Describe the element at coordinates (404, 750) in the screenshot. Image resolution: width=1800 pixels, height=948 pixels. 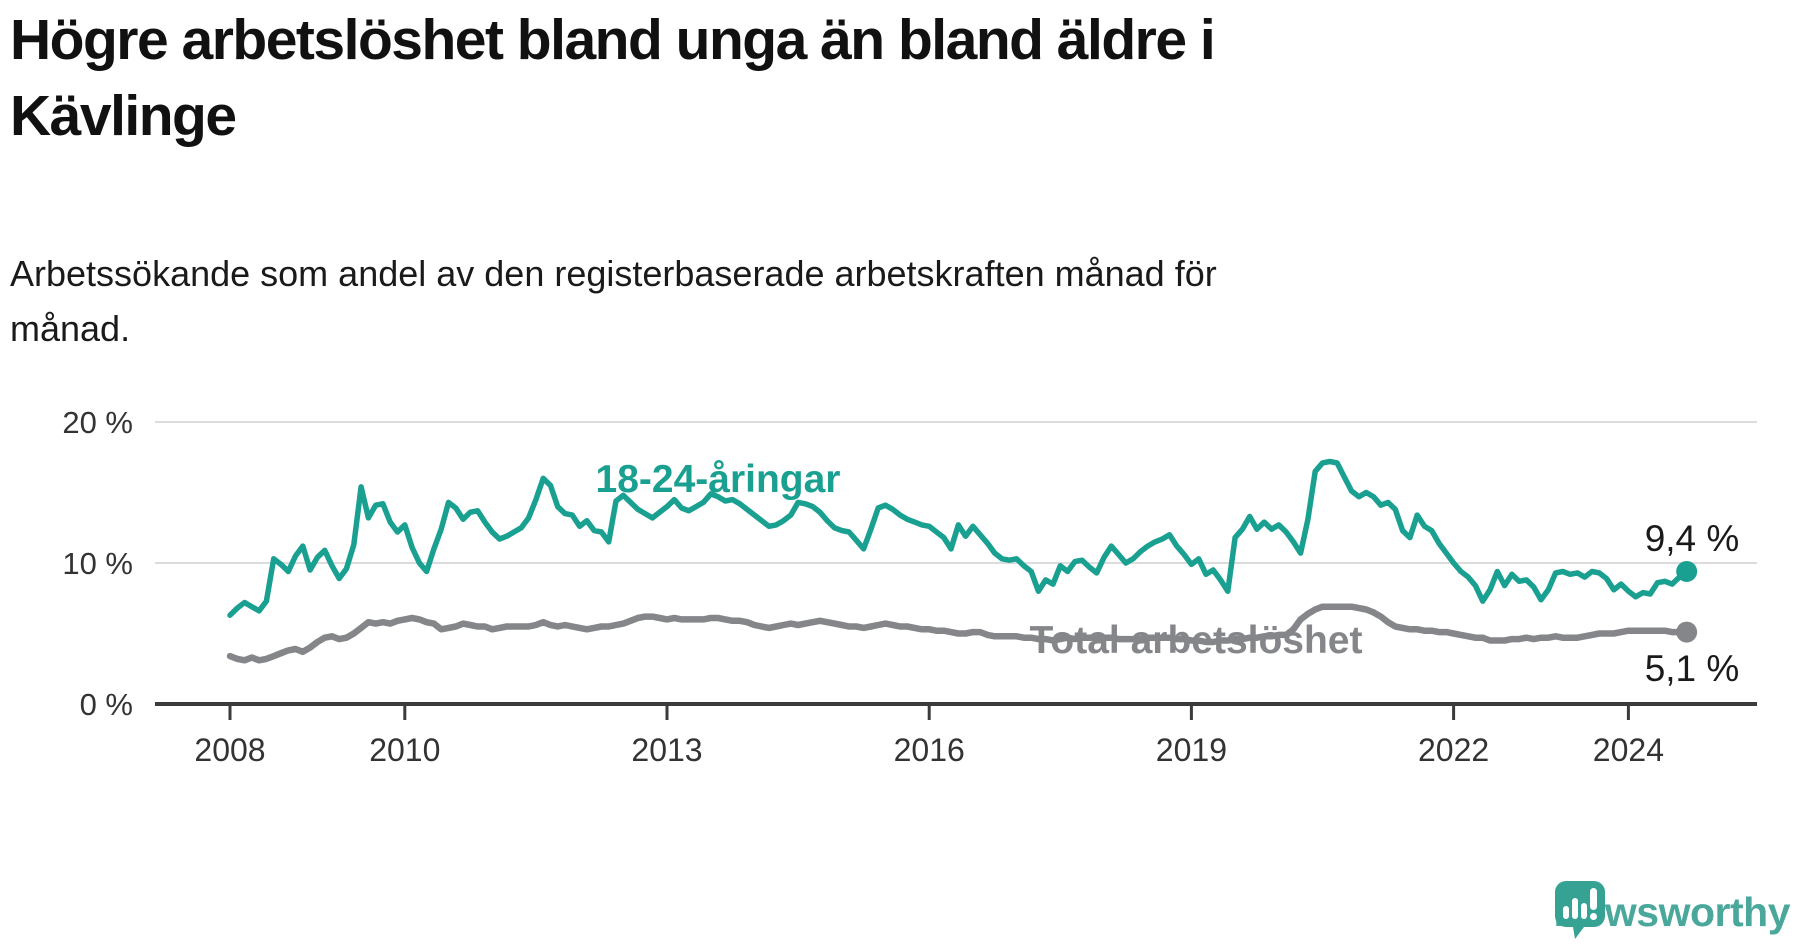
I see `x-tick-label-2010: 2010` at that location.